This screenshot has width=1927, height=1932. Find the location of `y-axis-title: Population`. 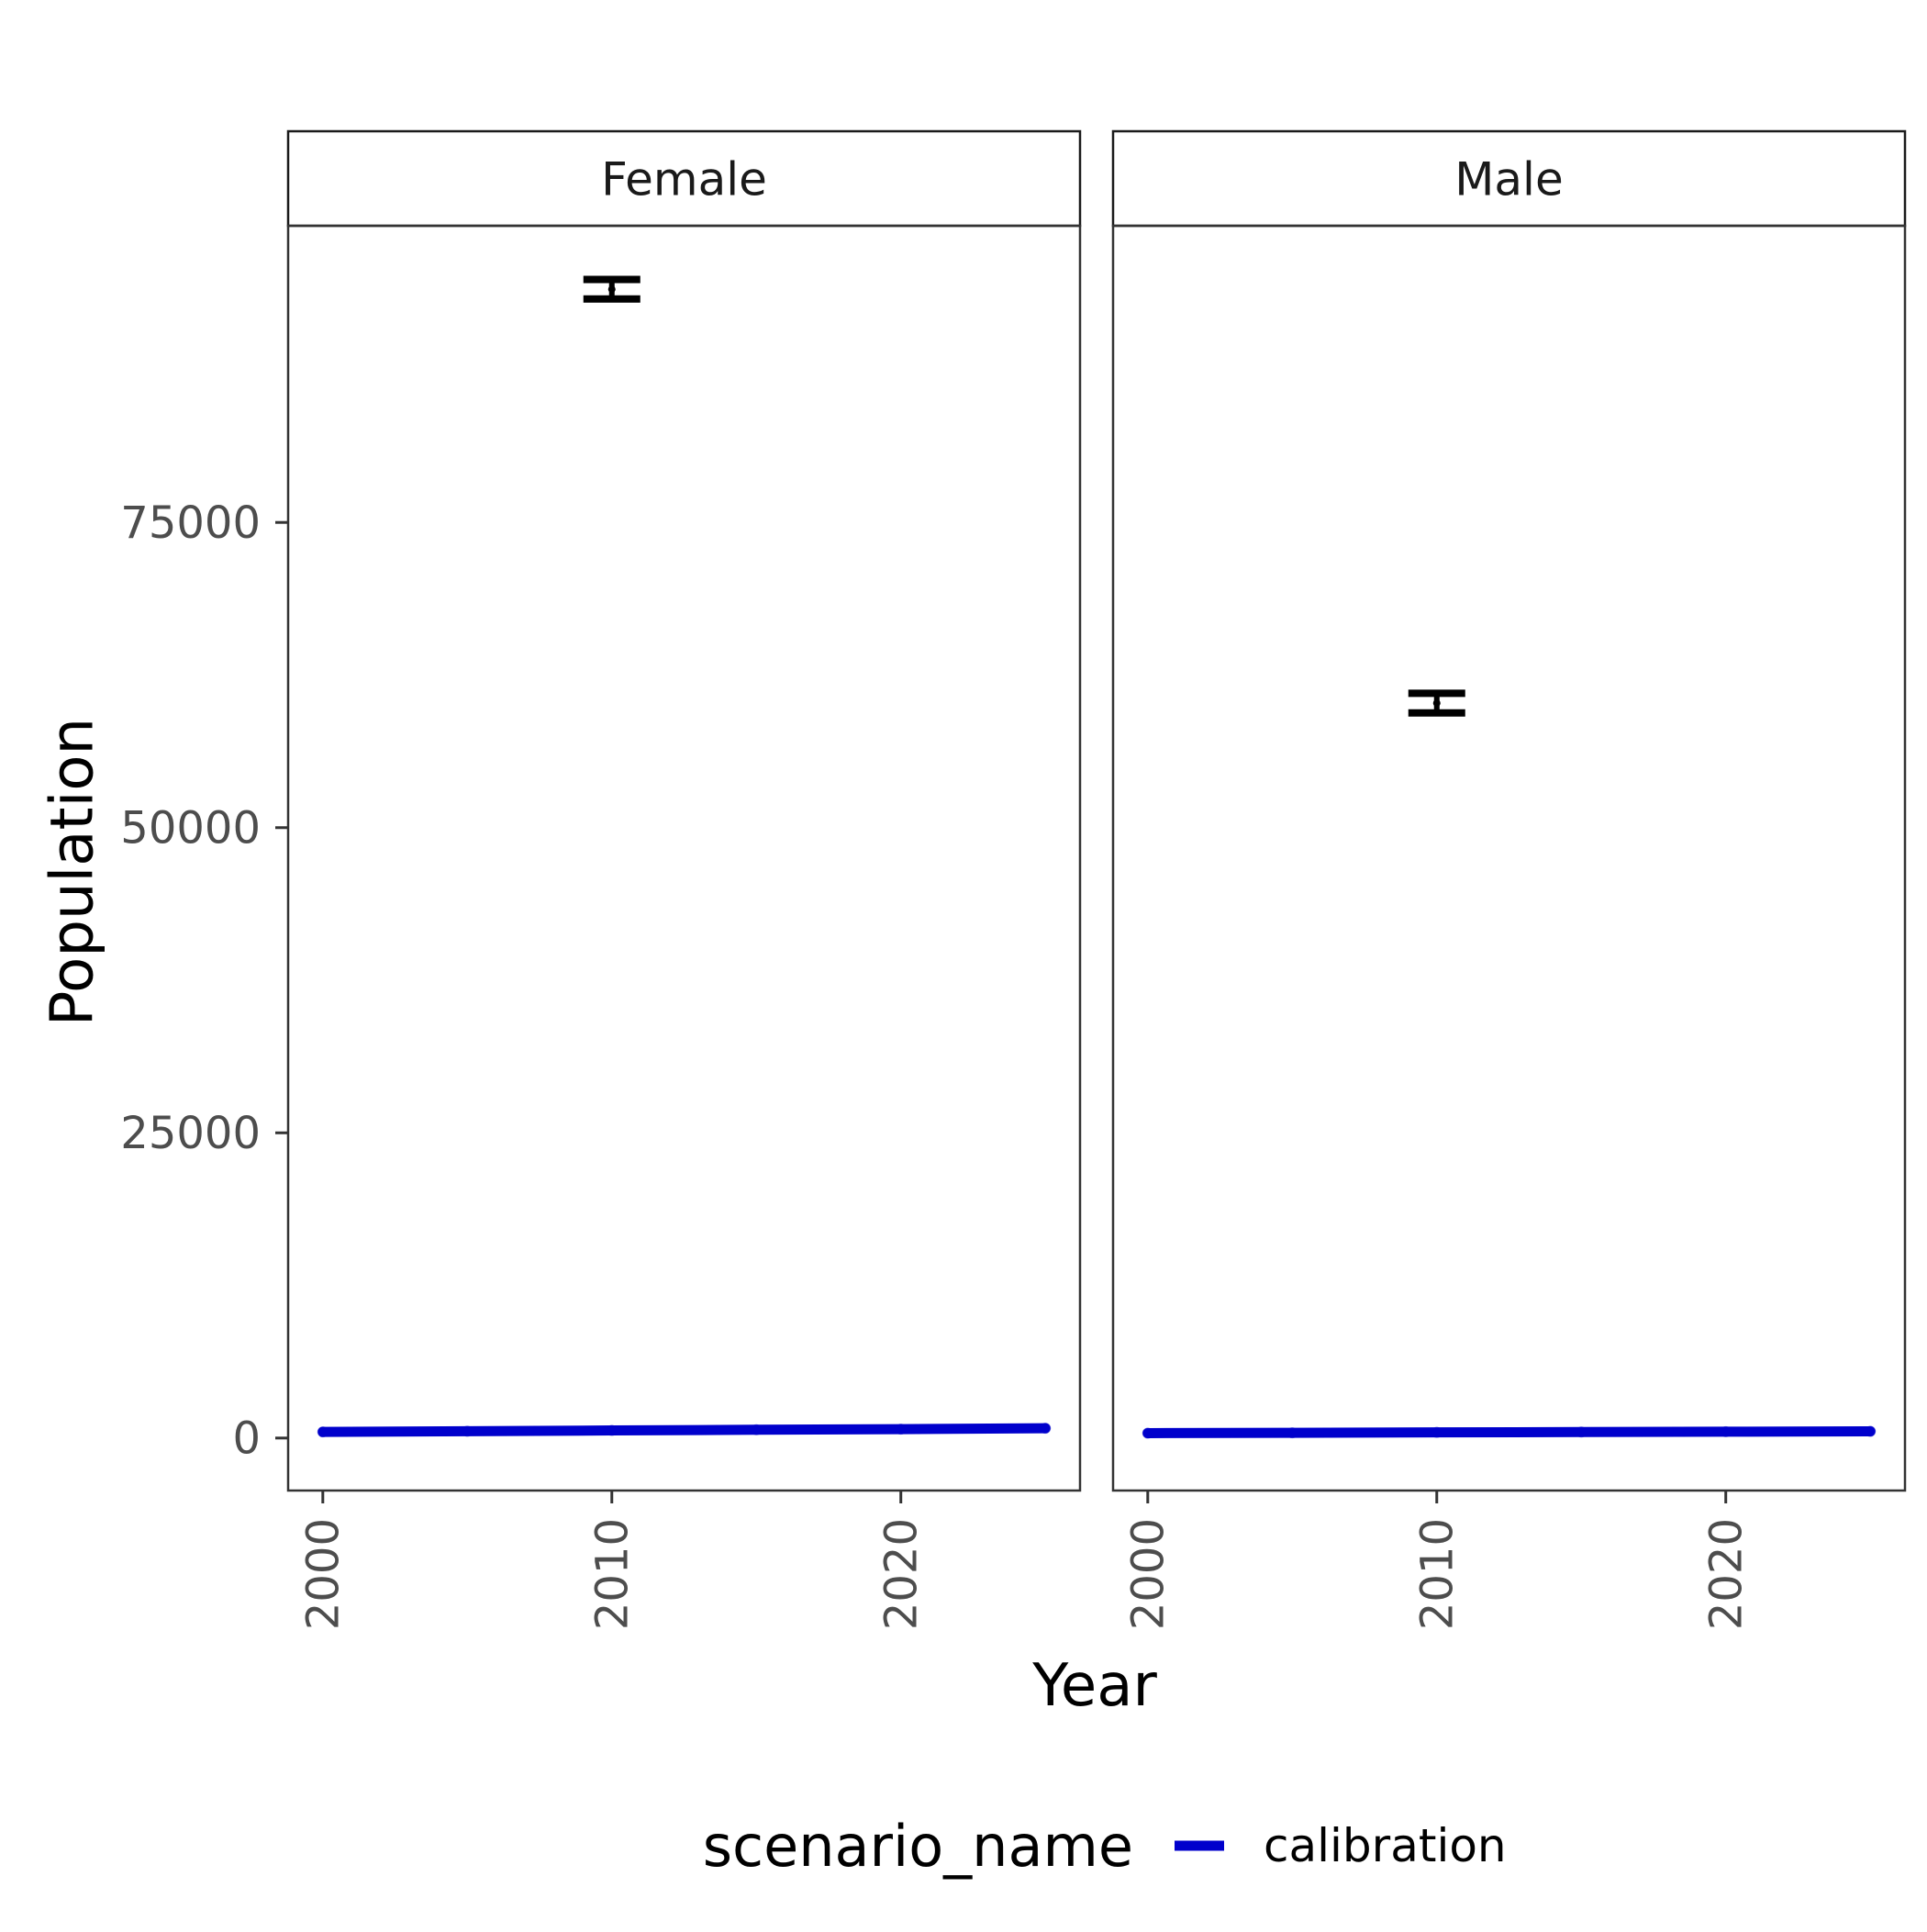

y-axis-title: Population is located at coordinates (72, 872).